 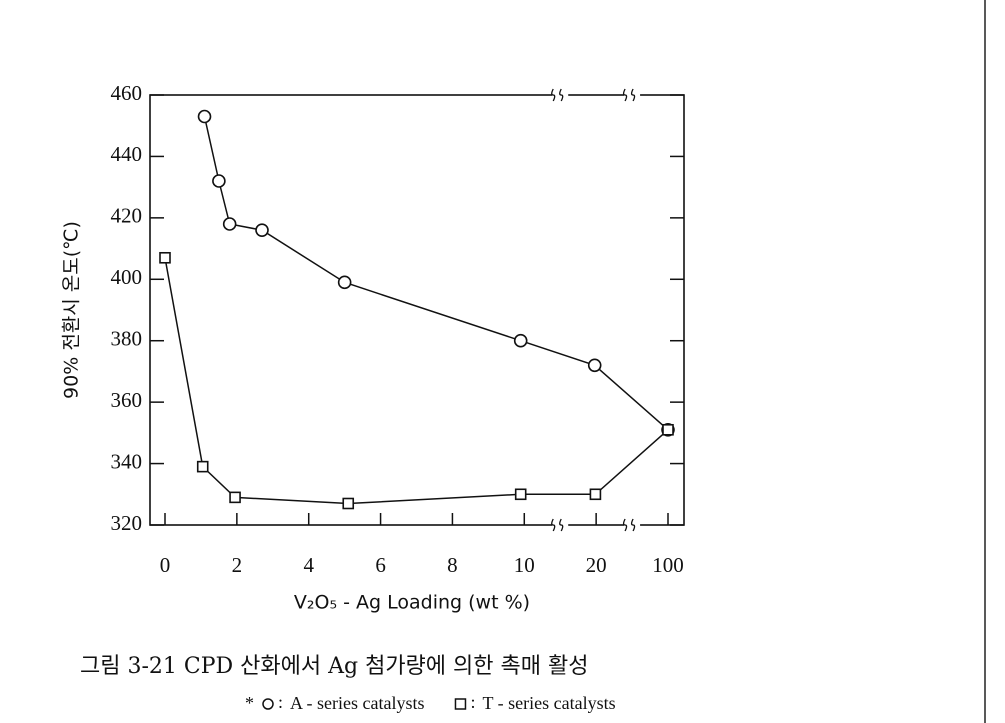 What do you see at coordinates (127, 93) in the screenshot?
I see `y-tick-label: 460` at bounding box center [127, 93].